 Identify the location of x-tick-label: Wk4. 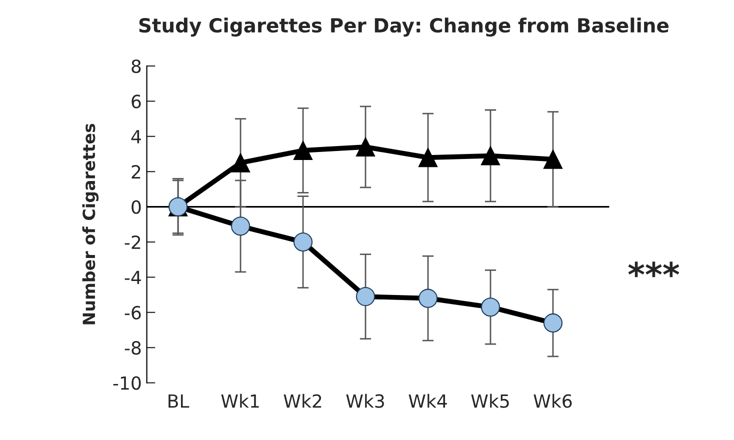
(427, 401).